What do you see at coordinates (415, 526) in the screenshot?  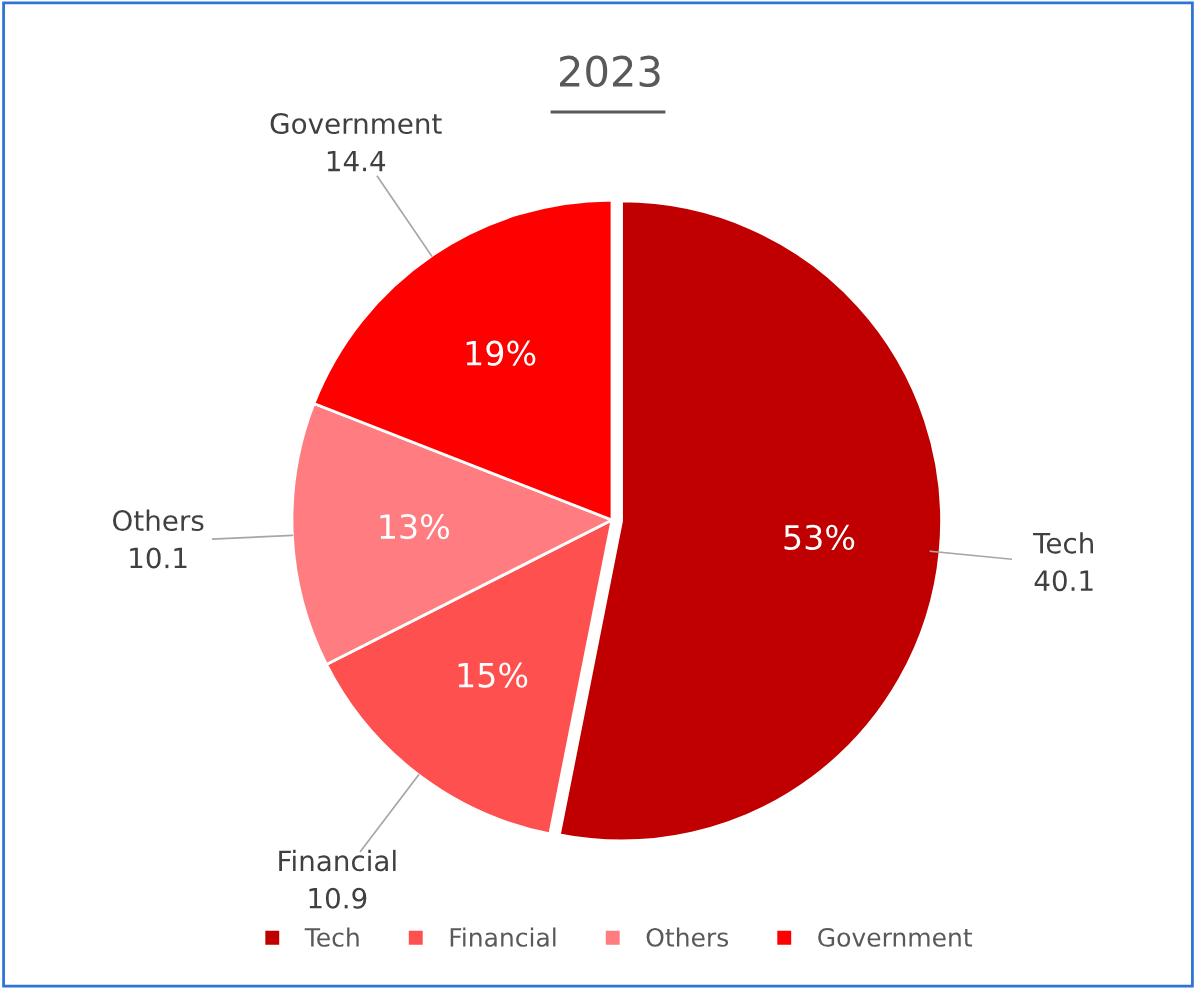 I see `text: 13%` at bounding box center [415, 526].